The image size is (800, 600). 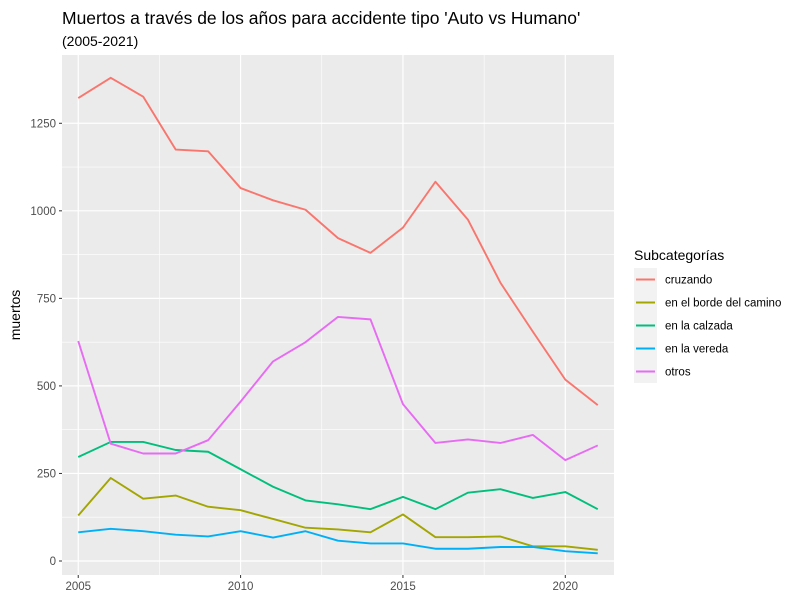 What do you see at coordinates (699, 327) in the screenshot?
I see `legend-label-en-la-calzada: en la calzada` at bounding box center [699, 327].